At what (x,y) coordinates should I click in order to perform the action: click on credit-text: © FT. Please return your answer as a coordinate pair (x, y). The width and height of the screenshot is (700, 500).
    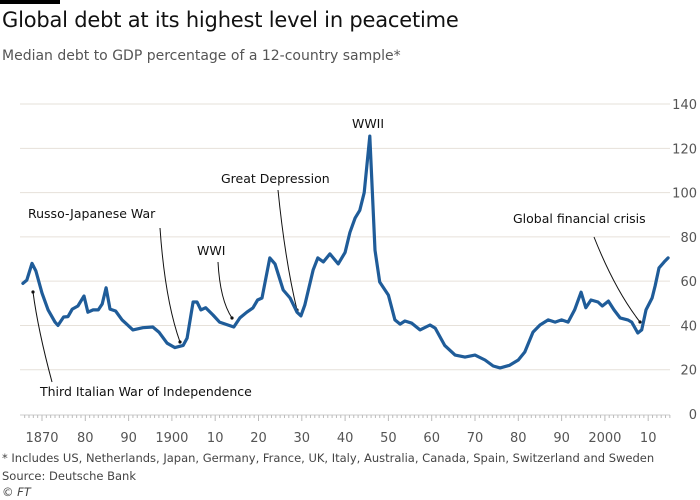
    Looking at the image, I should click on (16, 492).